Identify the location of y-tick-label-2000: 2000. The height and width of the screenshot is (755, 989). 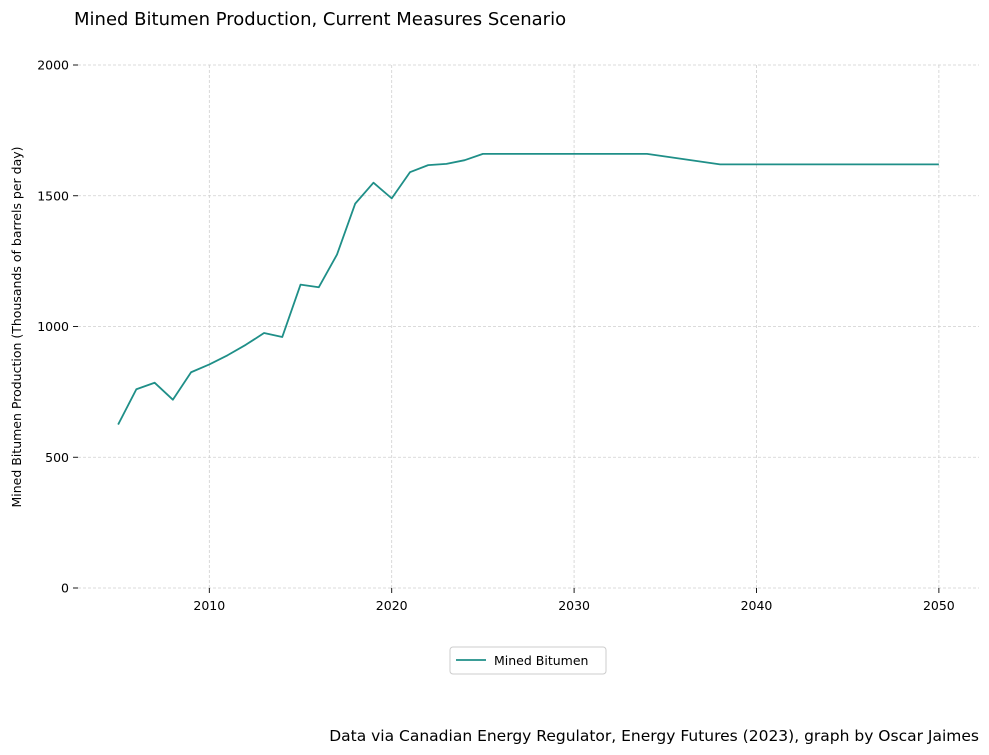
(53, 65).